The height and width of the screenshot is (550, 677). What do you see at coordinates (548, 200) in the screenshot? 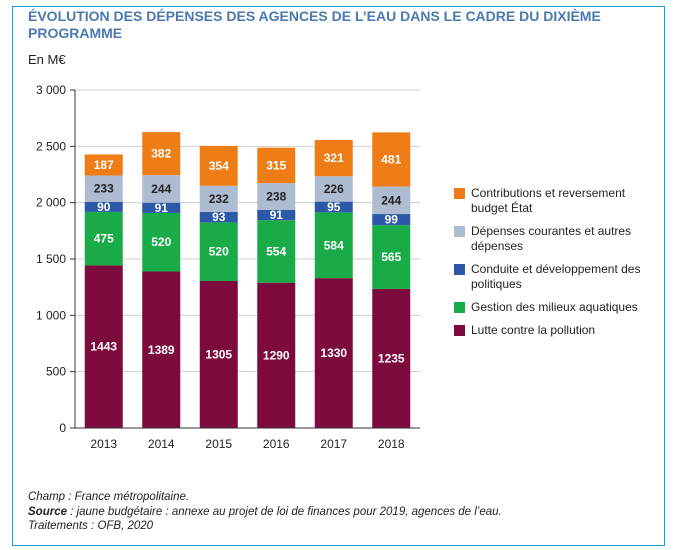
I see `legend-label: Contributions et reversement budget État` at bounding box center [548, 200].